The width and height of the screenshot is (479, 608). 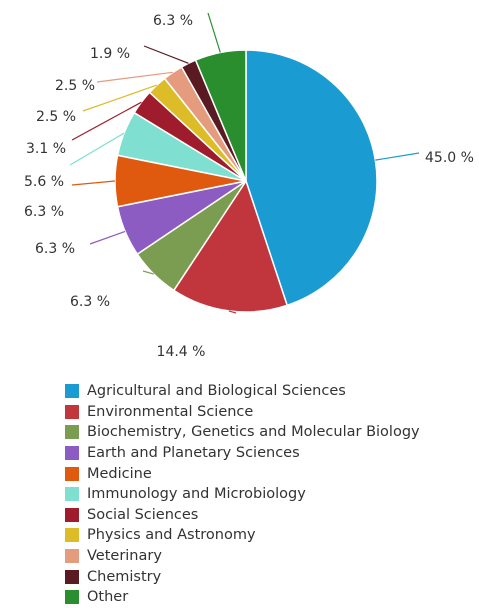 What do you see at coordinates (44, 182) in the screenshot?
I see `slice-label-5: 5.6 %` at bounding box center [44, 182].